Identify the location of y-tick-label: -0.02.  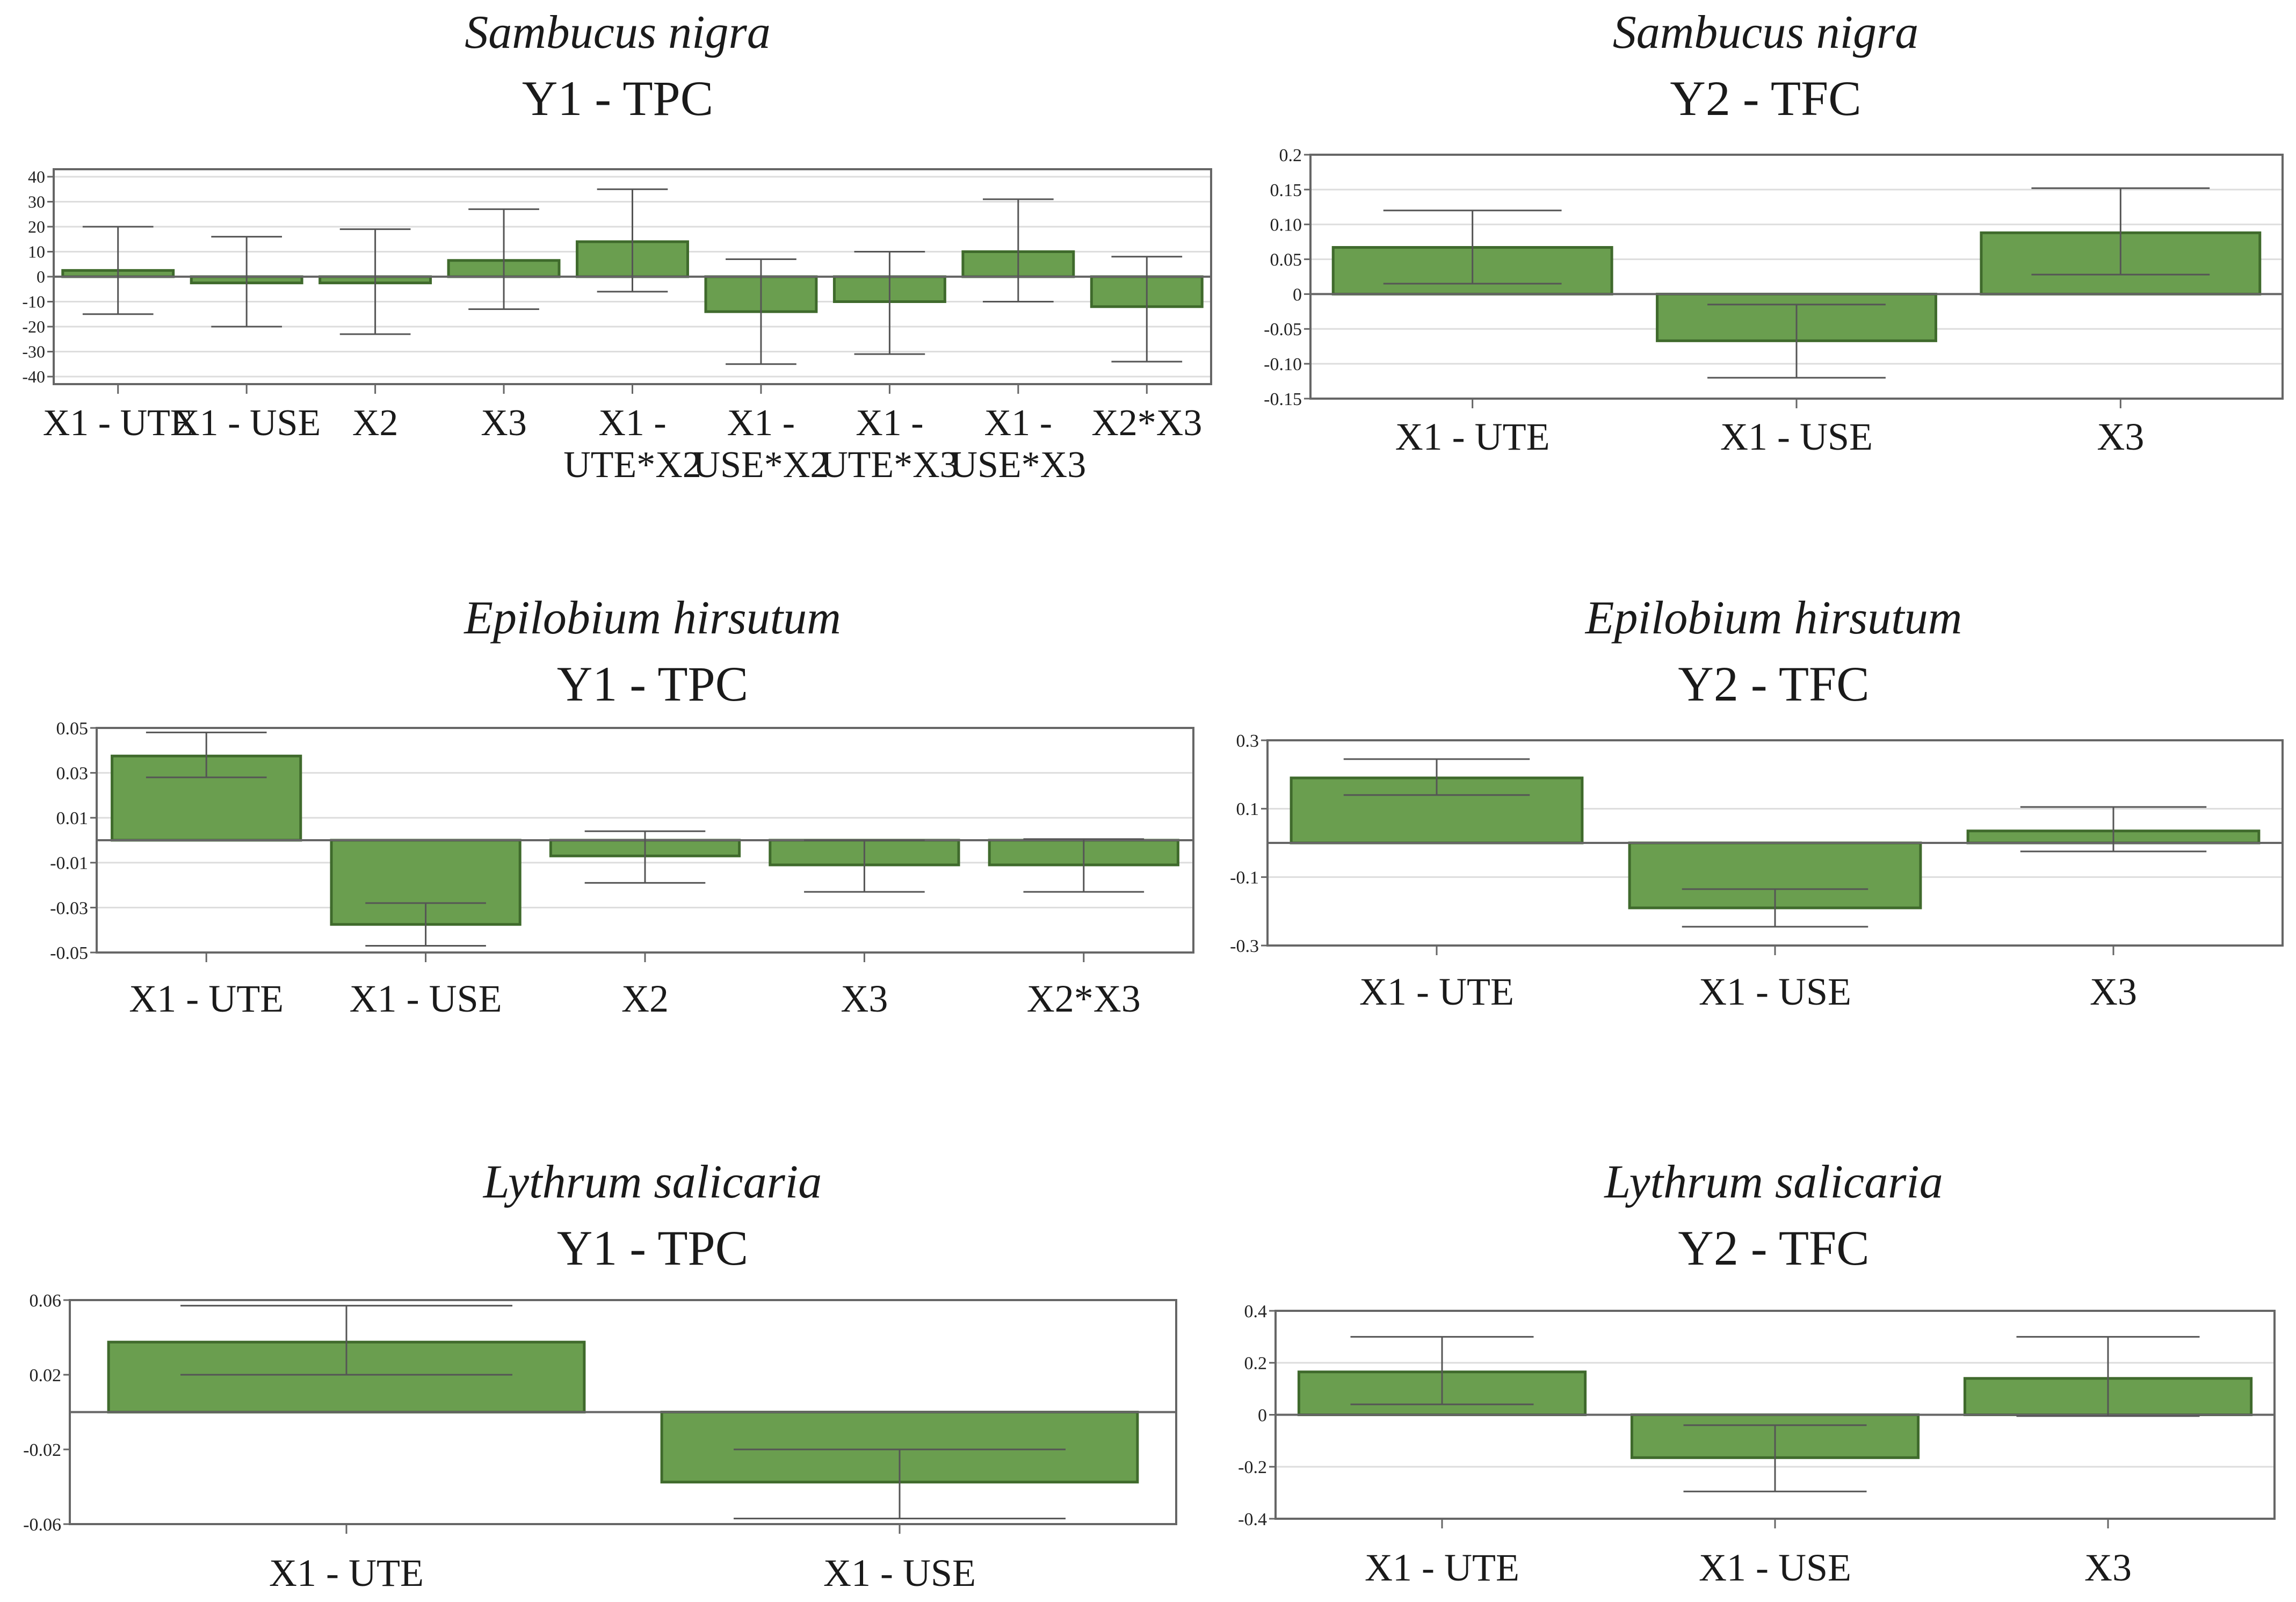
(42, 1450).